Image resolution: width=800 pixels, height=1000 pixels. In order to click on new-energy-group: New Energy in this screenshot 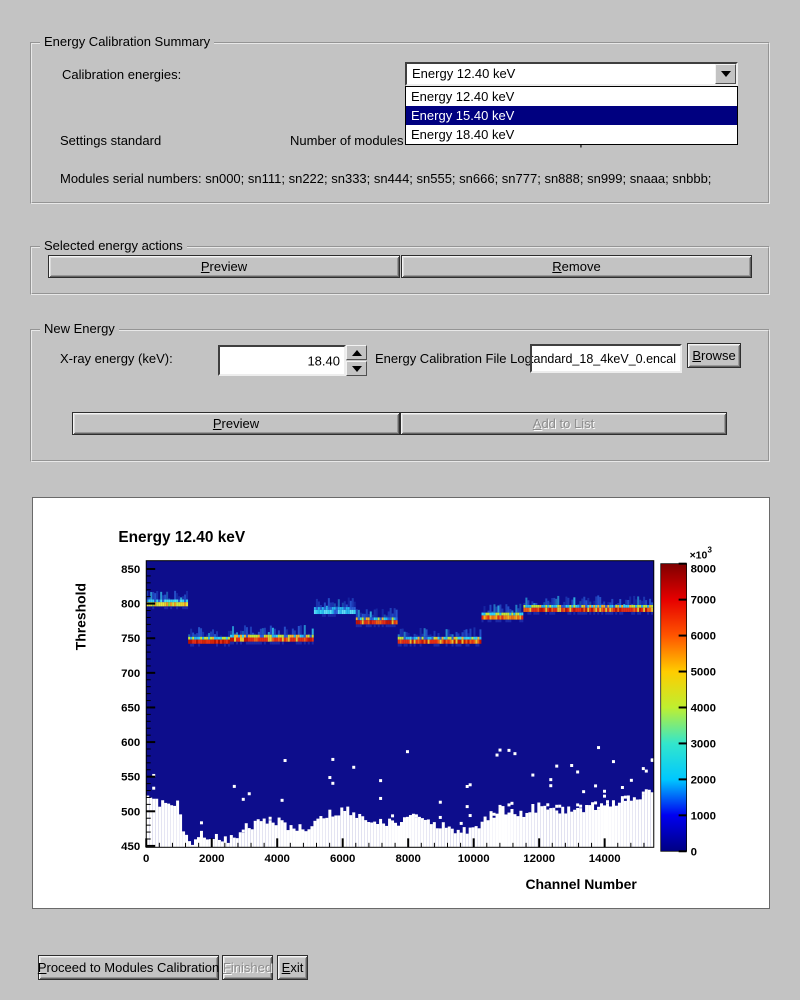, I will do `click(400, 391)`.